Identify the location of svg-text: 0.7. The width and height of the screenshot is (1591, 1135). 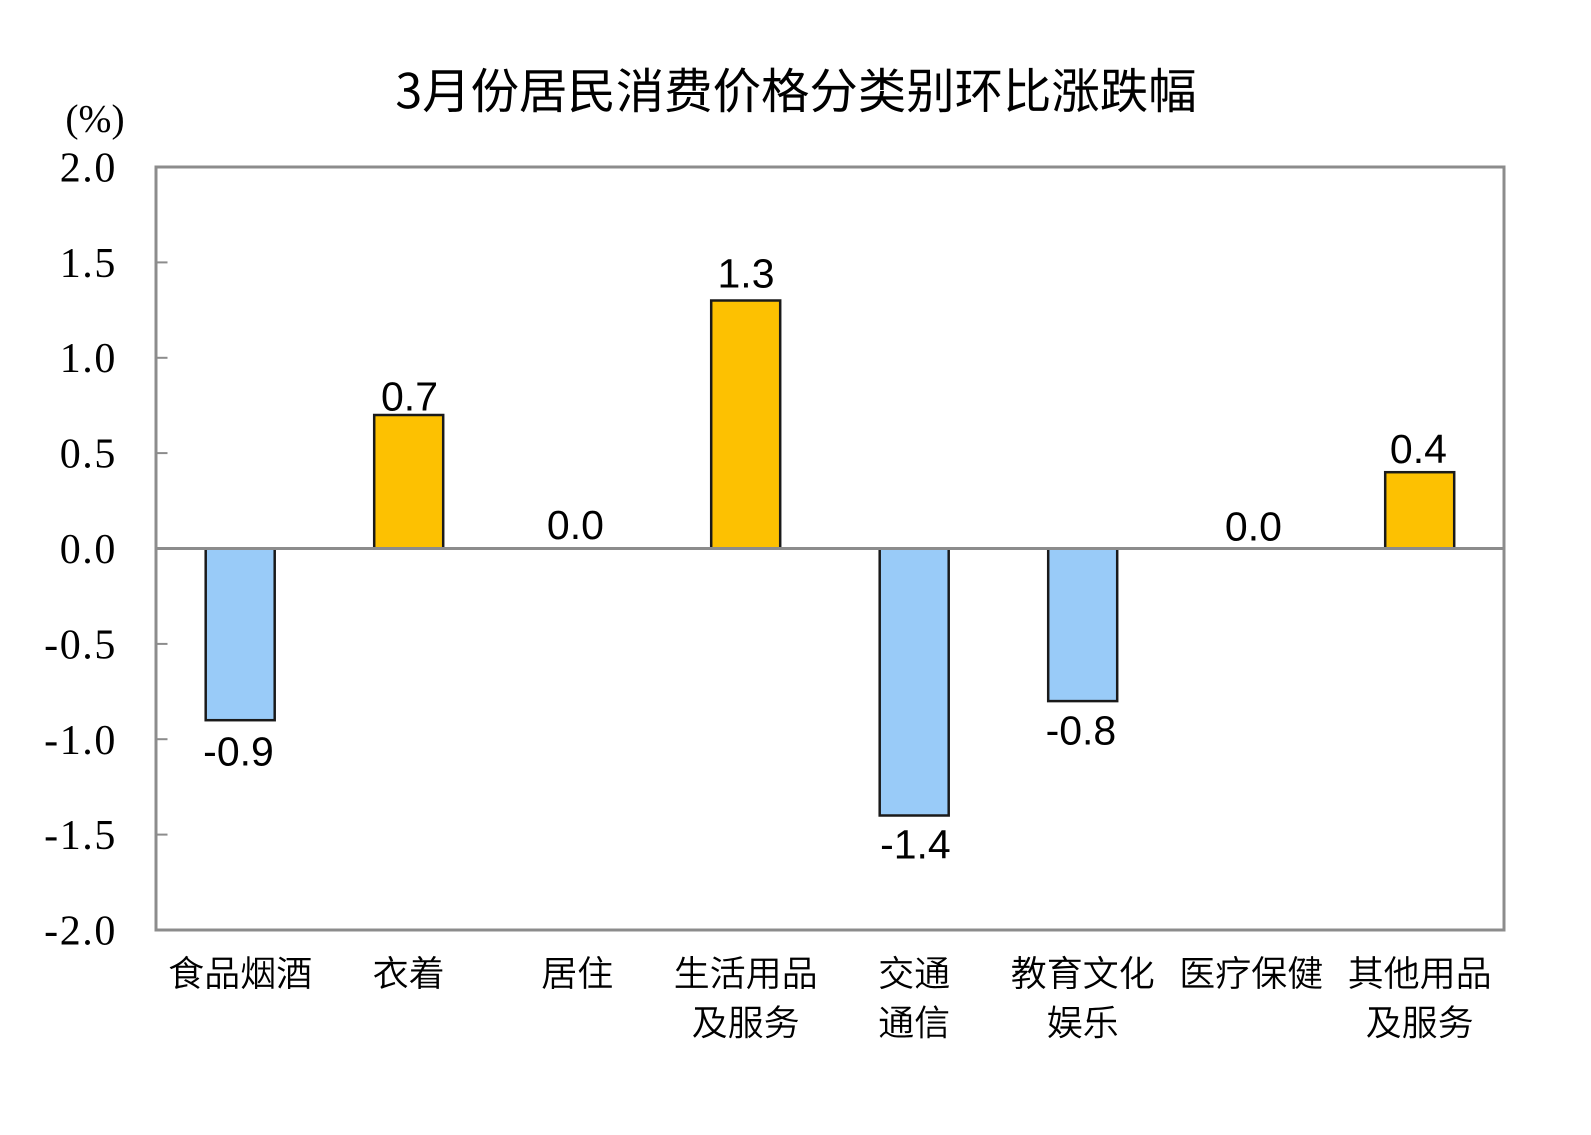
(409, 397).